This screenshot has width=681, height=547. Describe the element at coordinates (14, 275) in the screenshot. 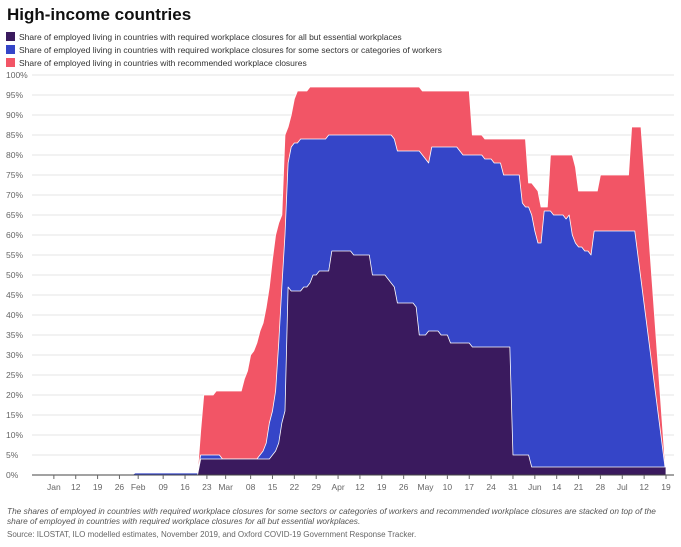

I see `y-tick-label: 50%` at that location.